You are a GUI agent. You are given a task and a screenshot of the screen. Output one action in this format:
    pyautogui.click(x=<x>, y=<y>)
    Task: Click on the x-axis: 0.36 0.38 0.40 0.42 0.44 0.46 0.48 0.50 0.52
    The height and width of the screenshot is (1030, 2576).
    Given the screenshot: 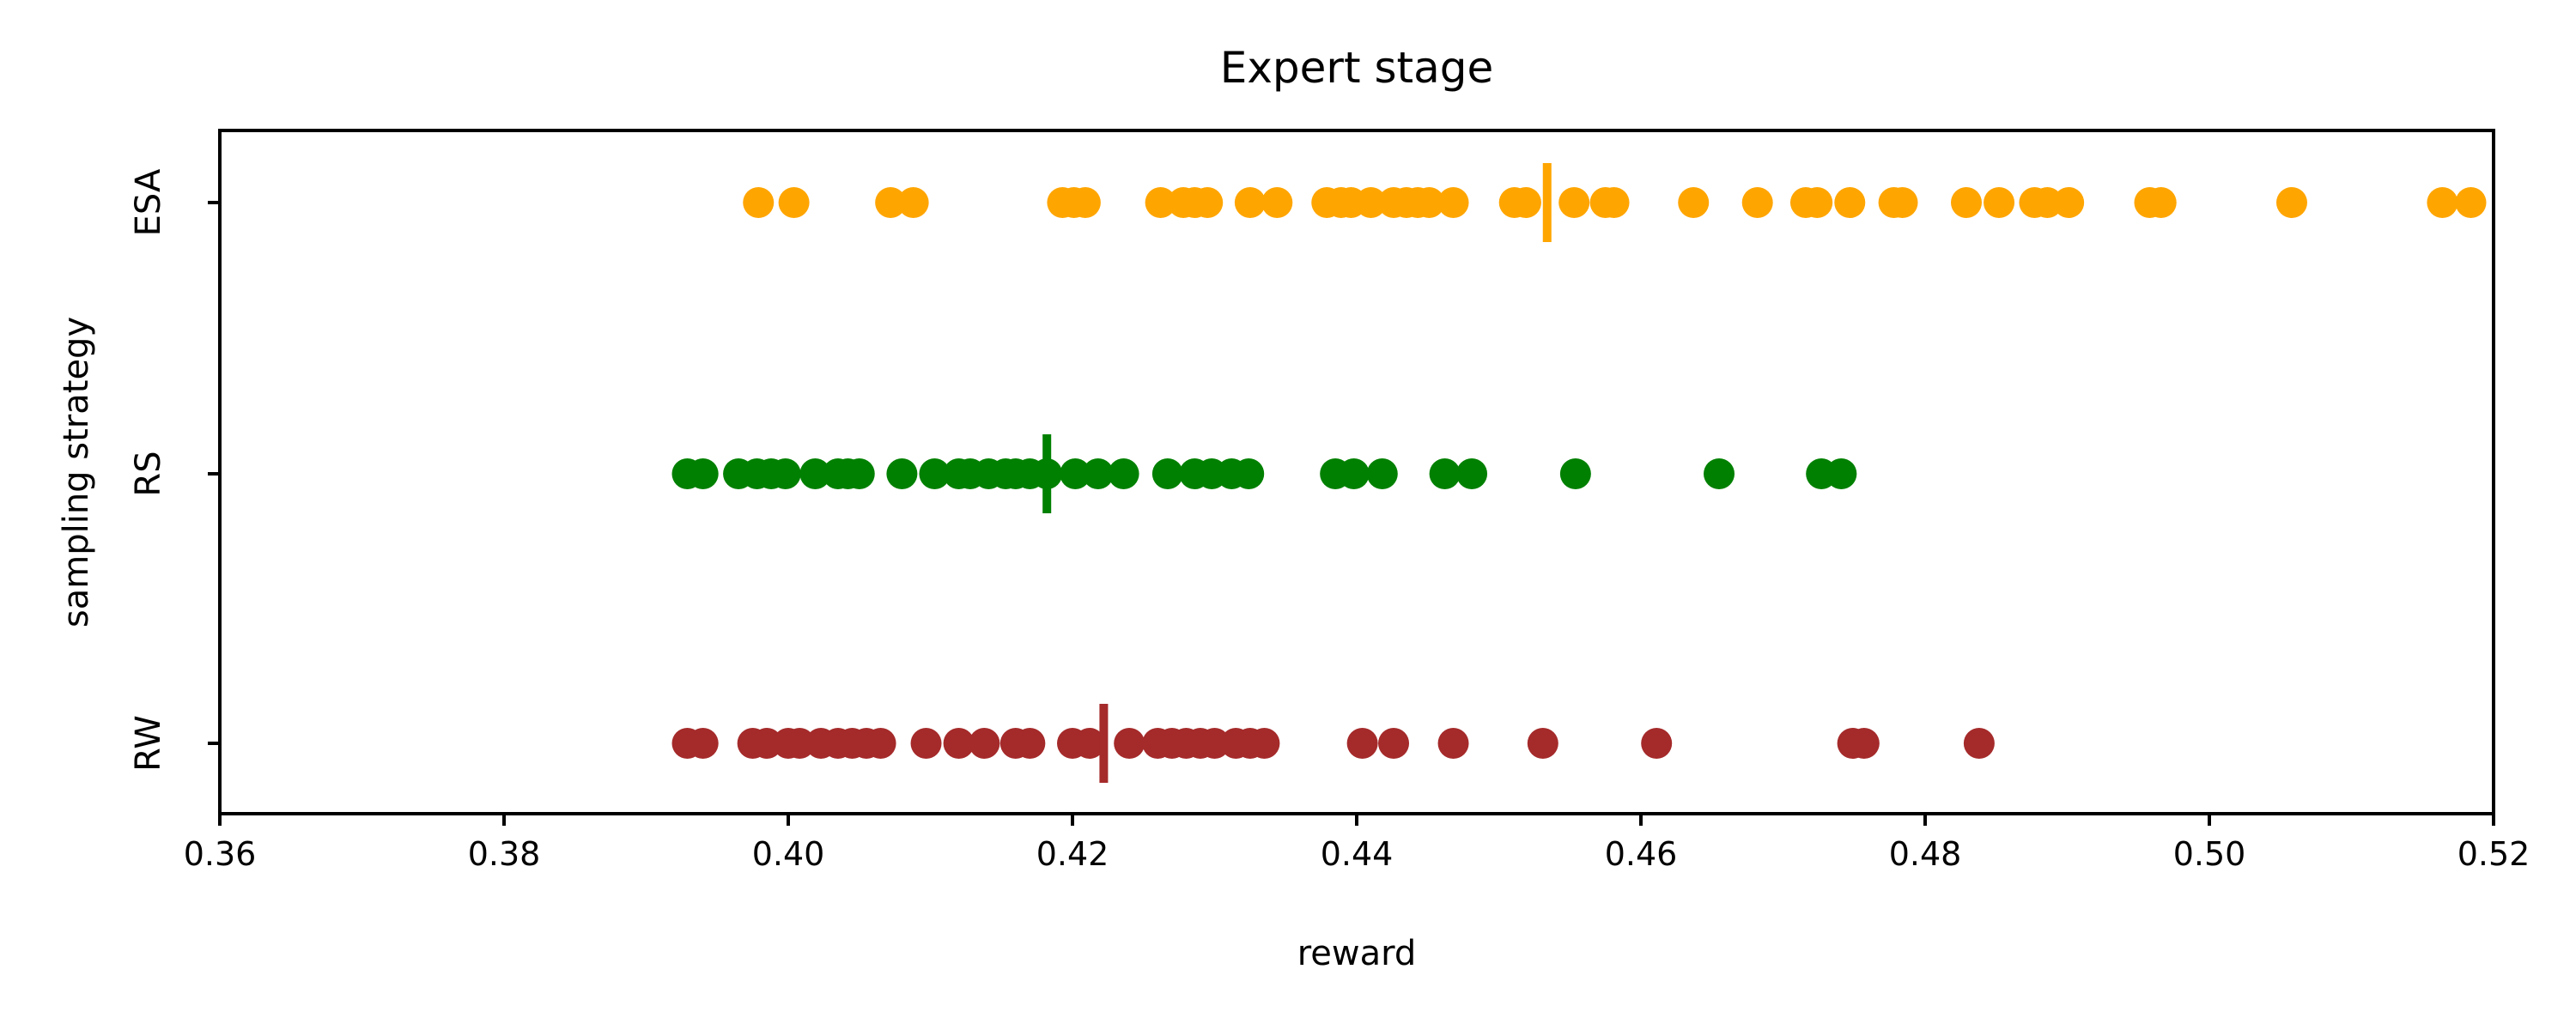 What is the action you would take?
    pyautogui.click(x=1357, y=843)
    